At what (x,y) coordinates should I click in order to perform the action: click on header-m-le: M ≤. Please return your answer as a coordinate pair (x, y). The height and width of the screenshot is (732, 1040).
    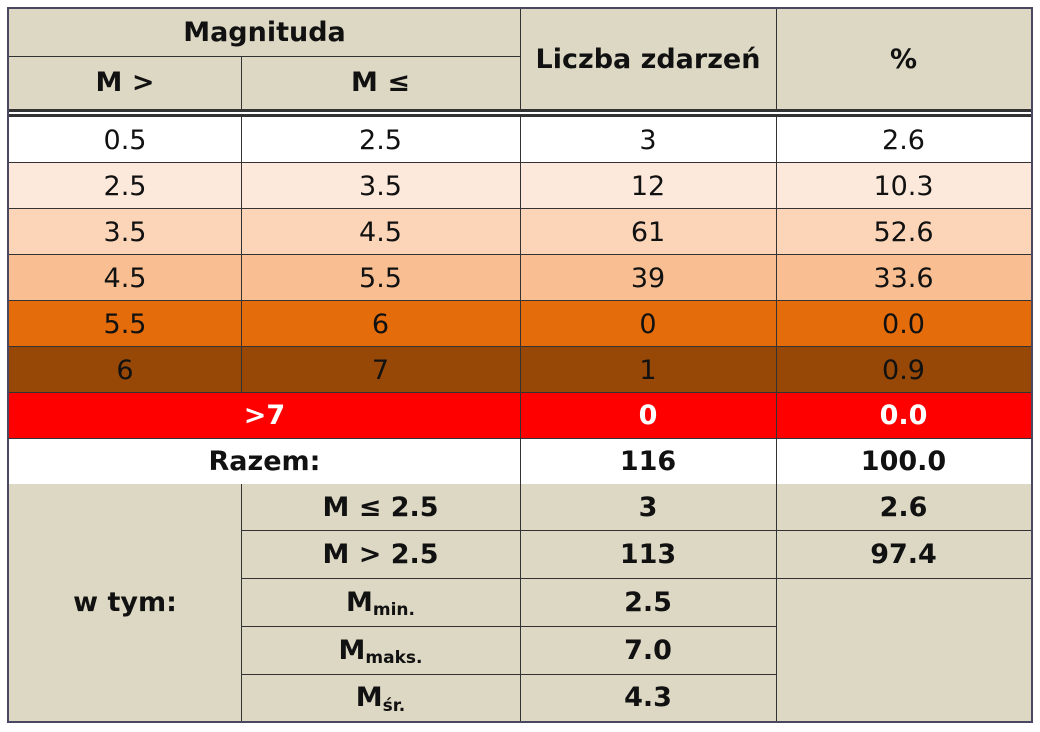
    Looking at the image, I should click on (380, 82).